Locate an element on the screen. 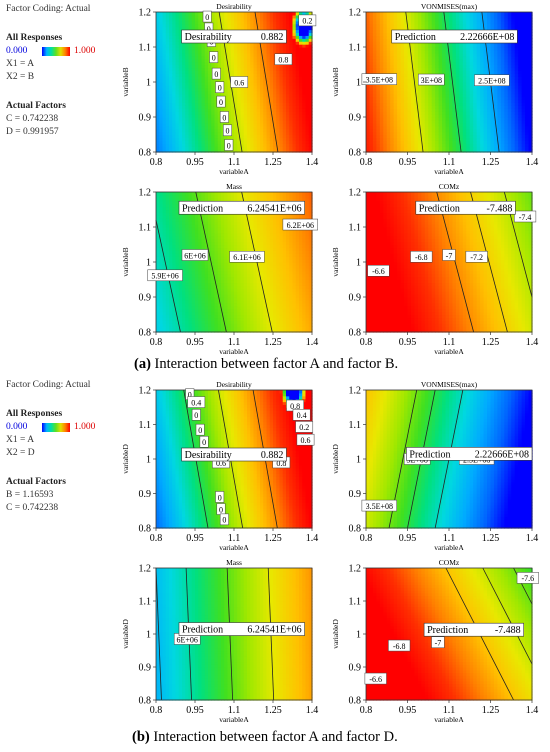 This screenshot has height=752, width=550. x-axis-label: variableA is located at coordinates (234, 171).